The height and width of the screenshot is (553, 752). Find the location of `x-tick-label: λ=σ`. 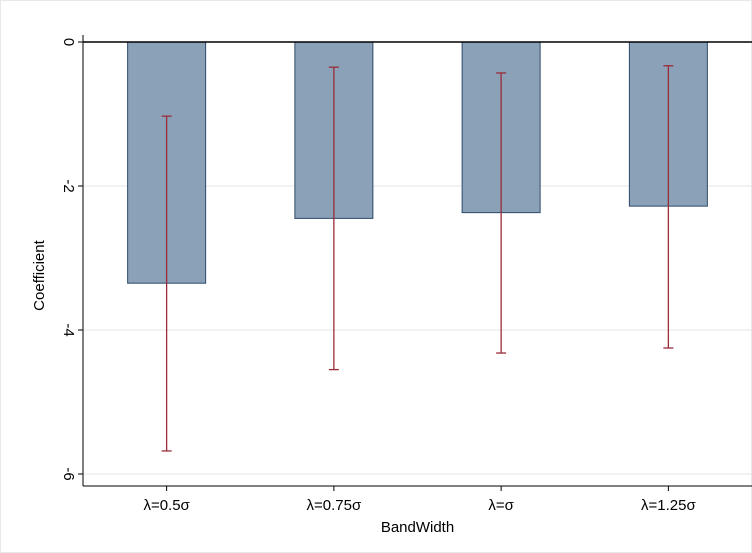

x-tick-label: λ=σ is located at coordinates (501, 505).